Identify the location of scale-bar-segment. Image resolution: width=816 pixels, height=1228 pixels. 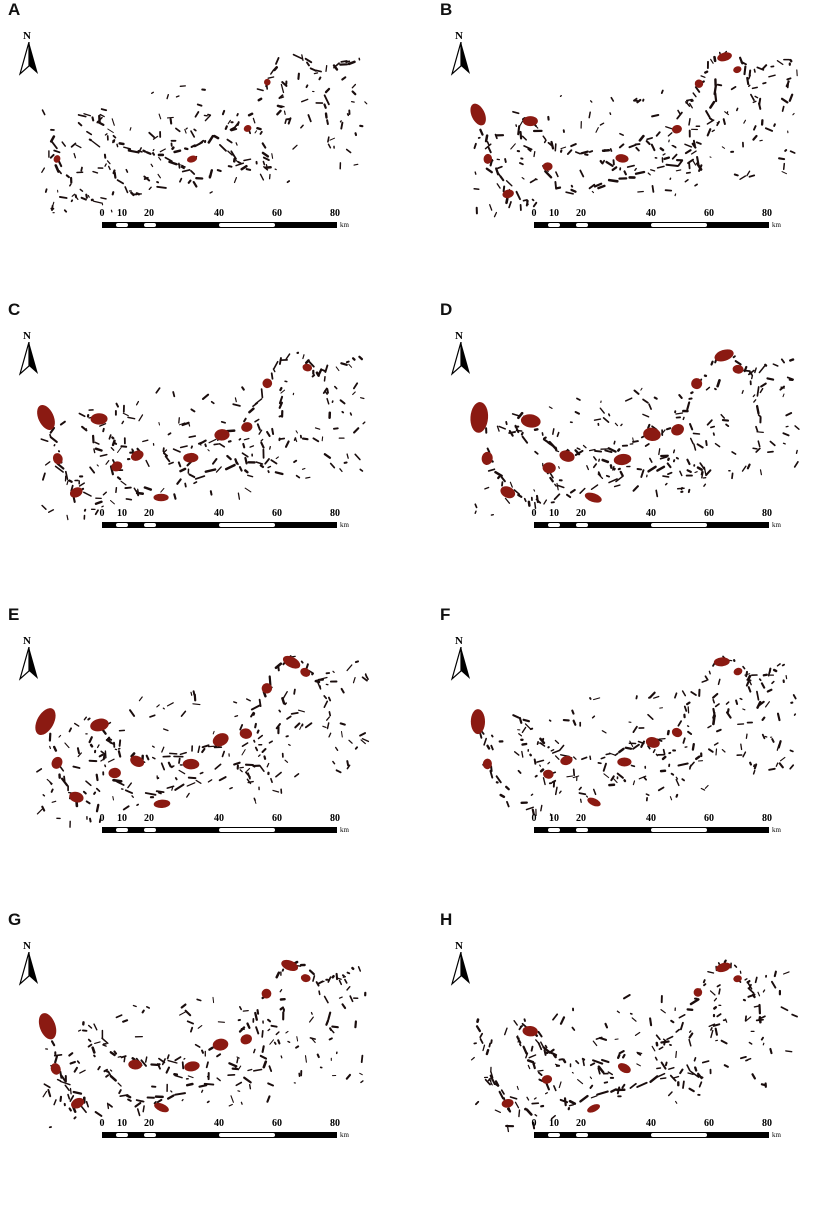
(679, 830).